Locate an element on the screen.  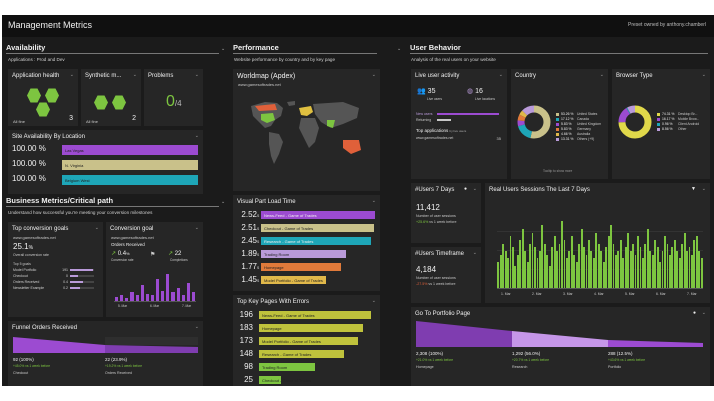
users-7-days-value: 11,412 is located at coordinates (428, 207).